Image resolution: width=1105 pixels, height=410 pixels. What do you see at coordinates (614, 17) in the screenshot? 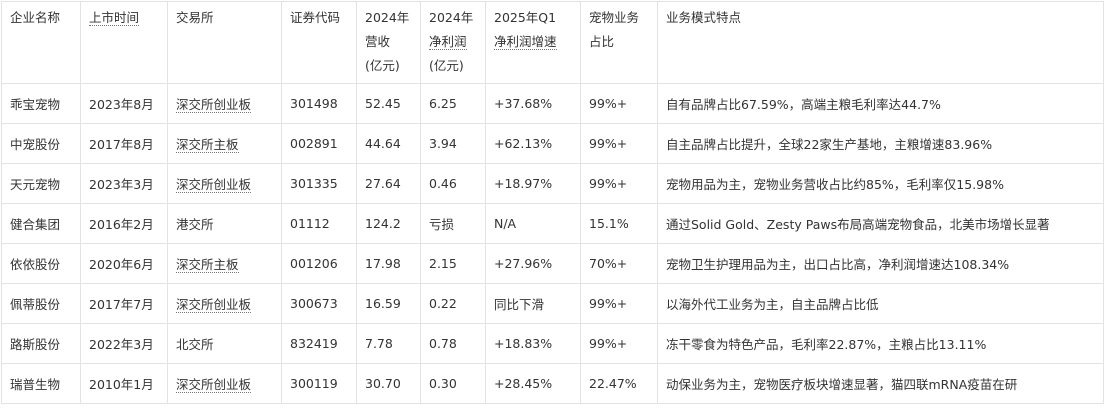
I see `header-text-line: 宠物业务` at bounding box center [614, 17].